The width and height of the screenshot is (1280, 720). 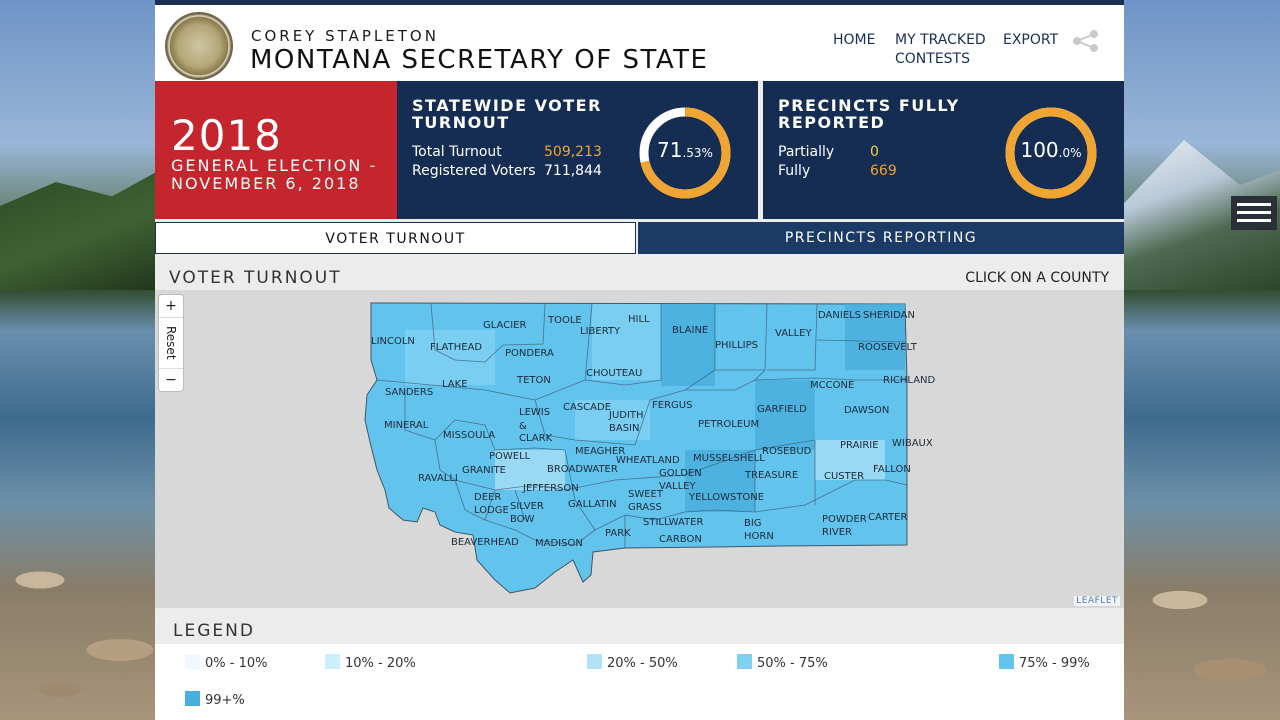 I want to click on county-lake: LAKE, so click(x=455, y=384).